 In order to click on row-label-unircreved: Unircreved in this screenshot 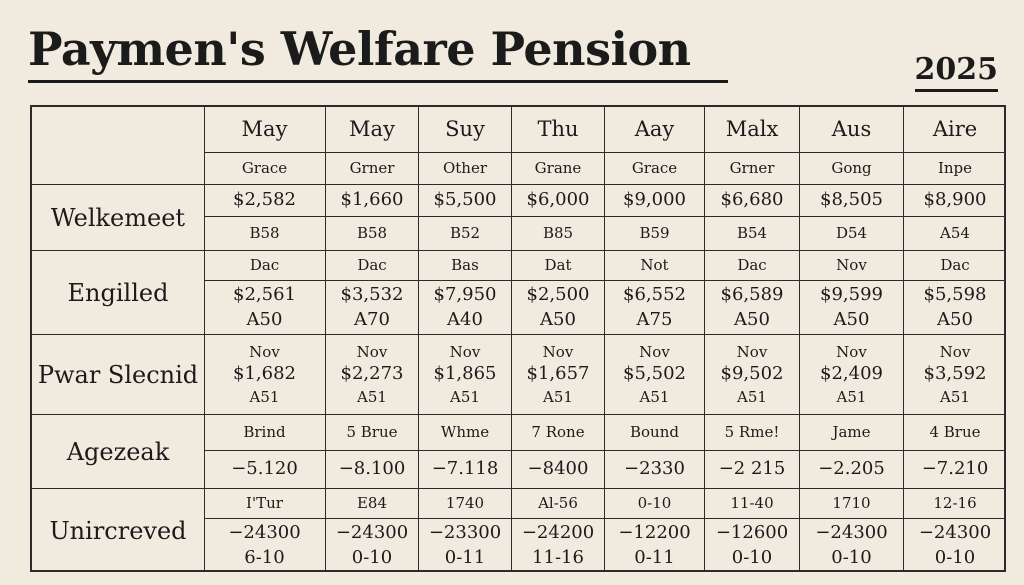, I will do `click(118, 530)`.